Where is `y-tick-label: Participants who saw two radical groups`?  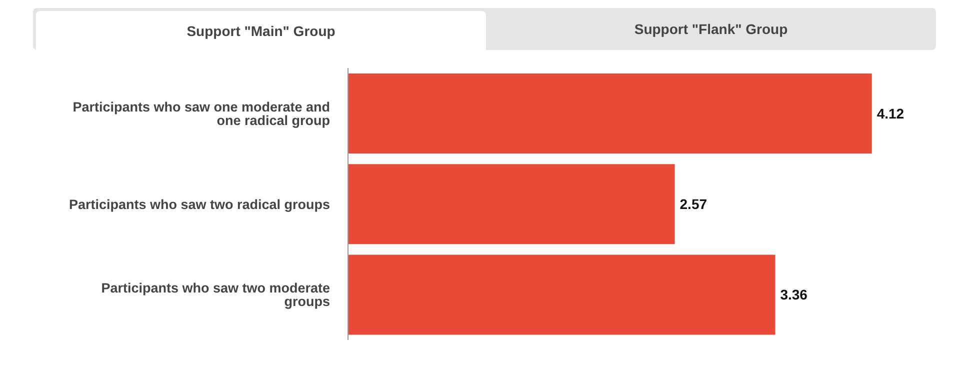
y-tick-label: Participants who saw two radical groups is located at coordinates (199, 204).